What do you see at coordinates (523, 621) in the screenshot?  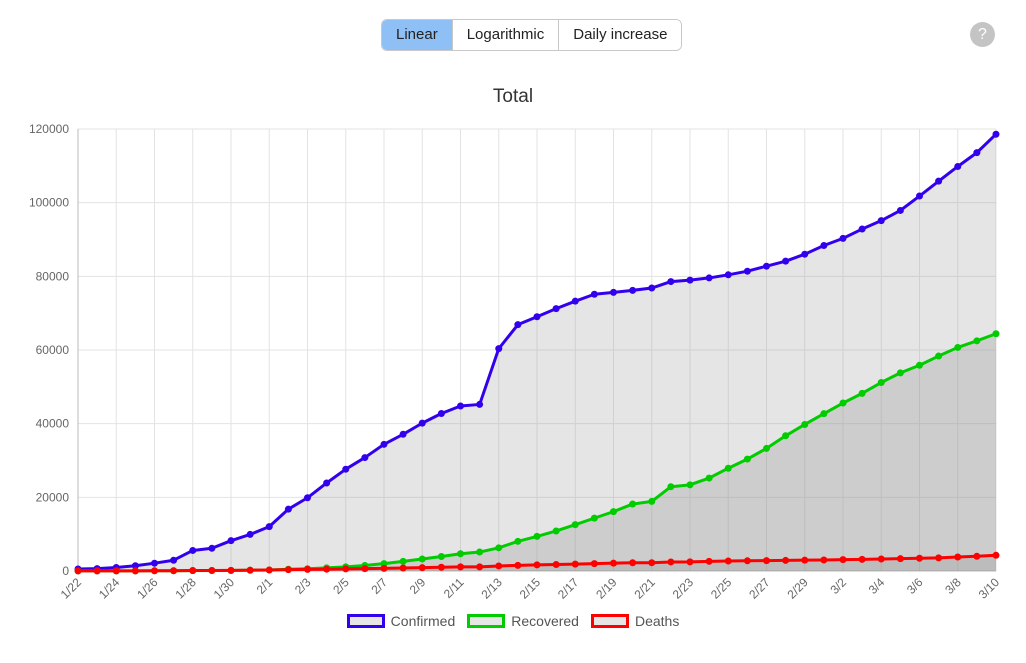 I see `legend-item-recovered: Recovered` at bounding box center [523, 621].